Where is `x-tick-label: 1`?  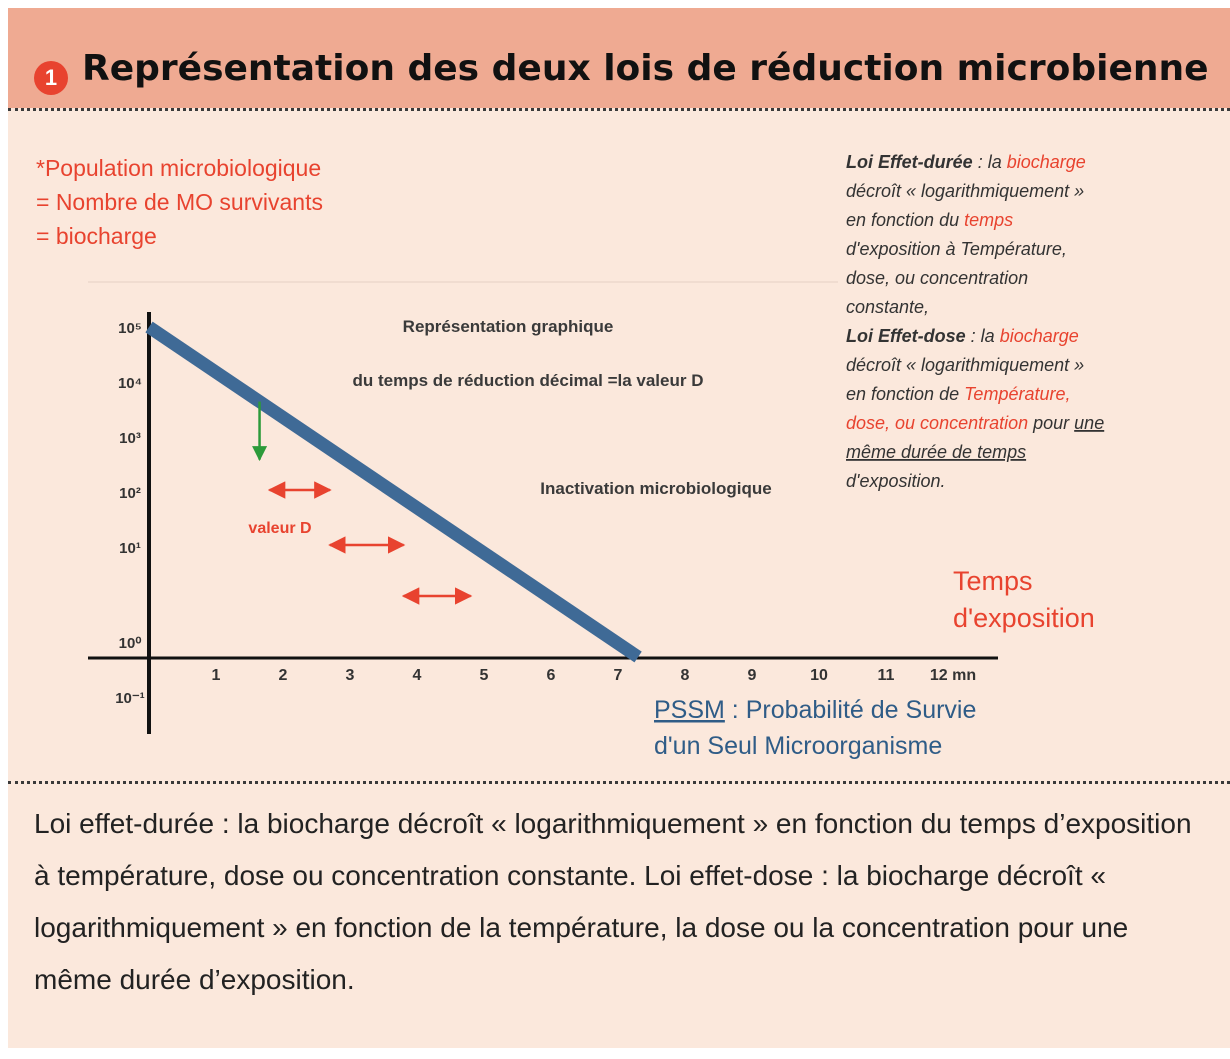
x-tick-label: 1 is located at coordinates (216, 675).